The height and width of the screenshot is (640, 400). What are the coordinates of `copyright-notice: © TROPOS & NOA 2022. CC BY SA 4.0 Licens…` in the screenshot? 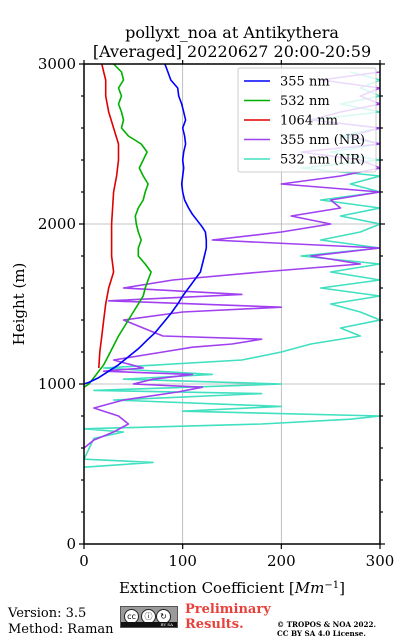 It's located at (326, 629).